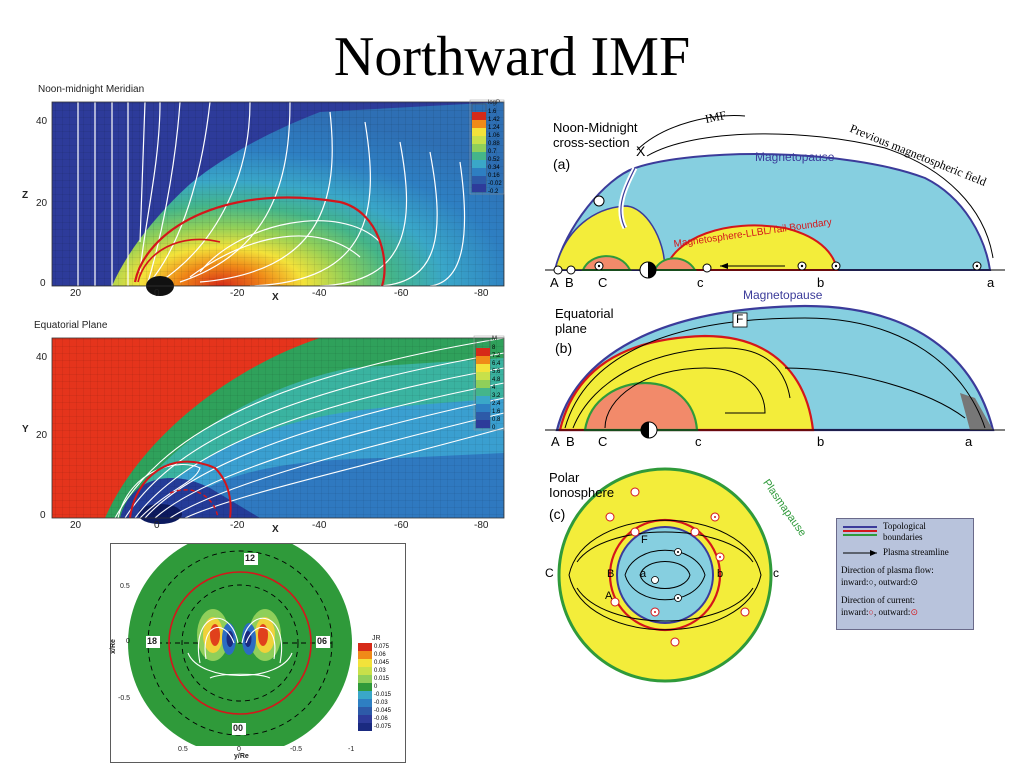 The width and height of the screenshot is (1024, 768). Describe the element at coordinates (916, 552) in the screenshot. I see `legend-streamline: Plasma streamline` at that location.